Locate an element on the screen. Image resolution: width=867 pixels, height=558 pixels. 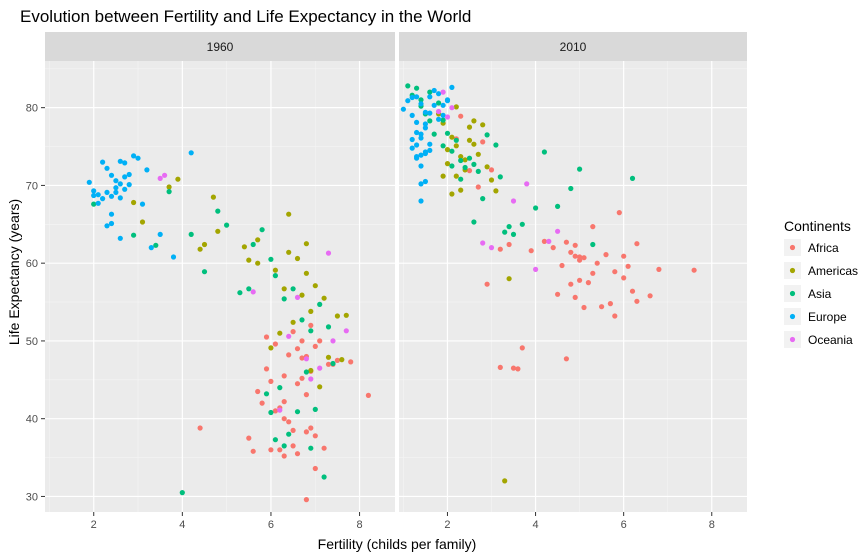
legend-entry-oceania: Oceania is located at coordinates (818, 339).